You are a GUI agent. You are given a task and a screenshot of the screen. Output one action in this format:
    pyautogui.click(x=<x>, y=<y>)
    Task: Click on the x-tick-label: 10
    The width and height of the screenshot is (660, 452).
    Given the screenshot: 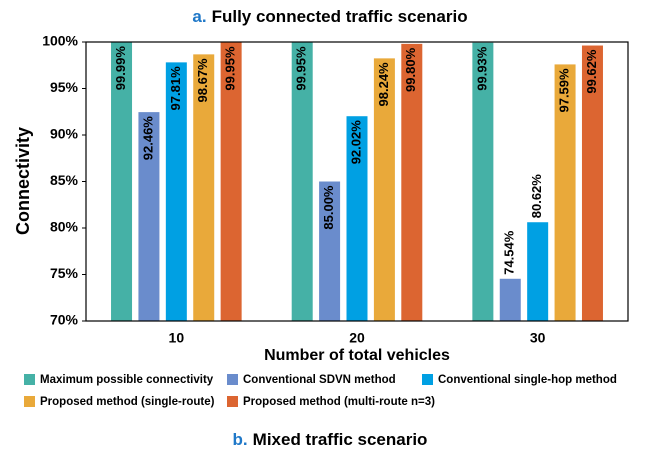 What is the action you would take?
    pyautogui.click(x=177, y=338)
    